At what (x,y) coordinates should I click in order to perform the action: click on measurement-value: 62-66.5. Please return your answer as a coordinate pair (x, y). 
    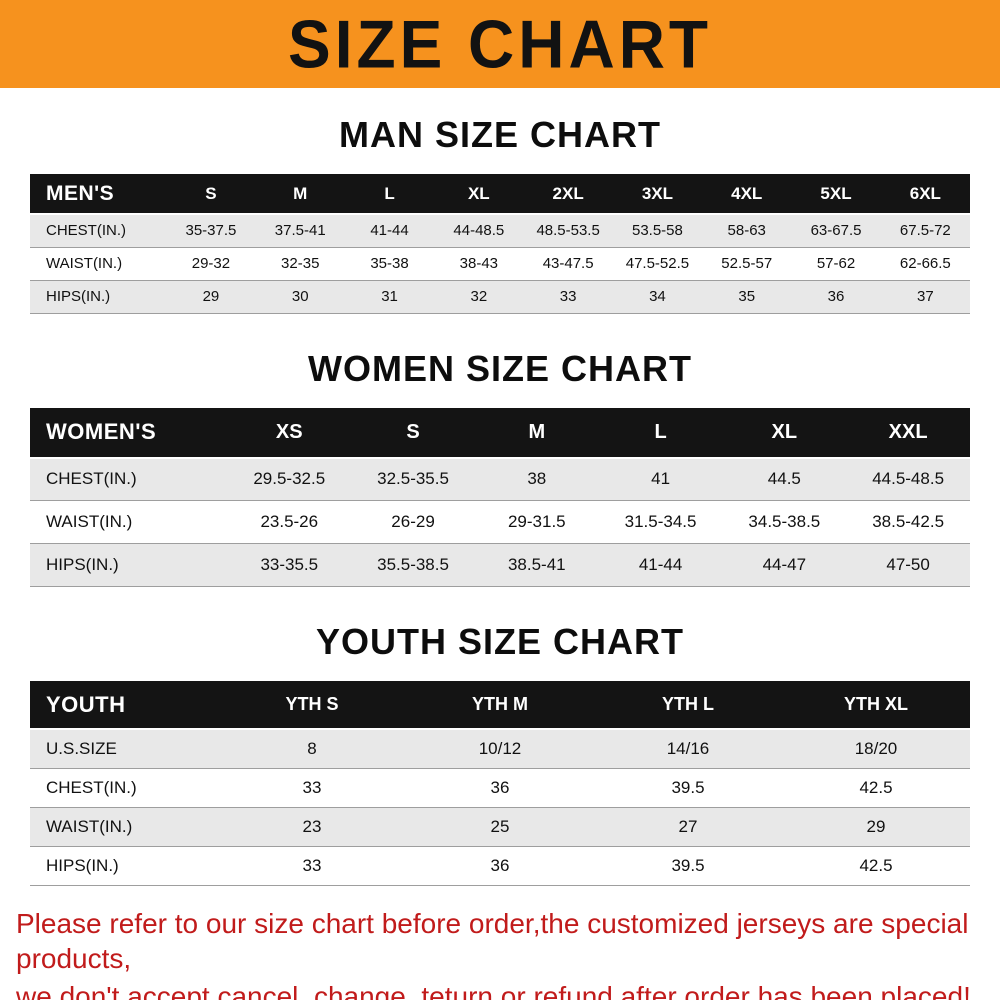
    Looking at the image, I should click on (925, 263).